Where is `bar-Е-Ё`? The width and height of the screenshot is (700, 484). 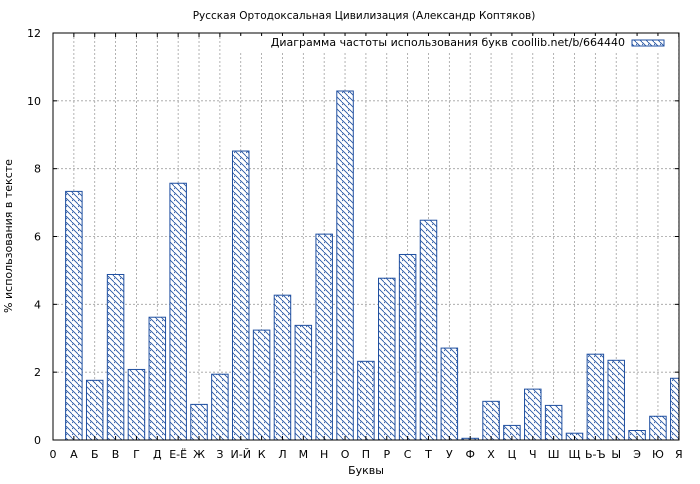
bar-Е-Ё is located at coordinates (178, 311).